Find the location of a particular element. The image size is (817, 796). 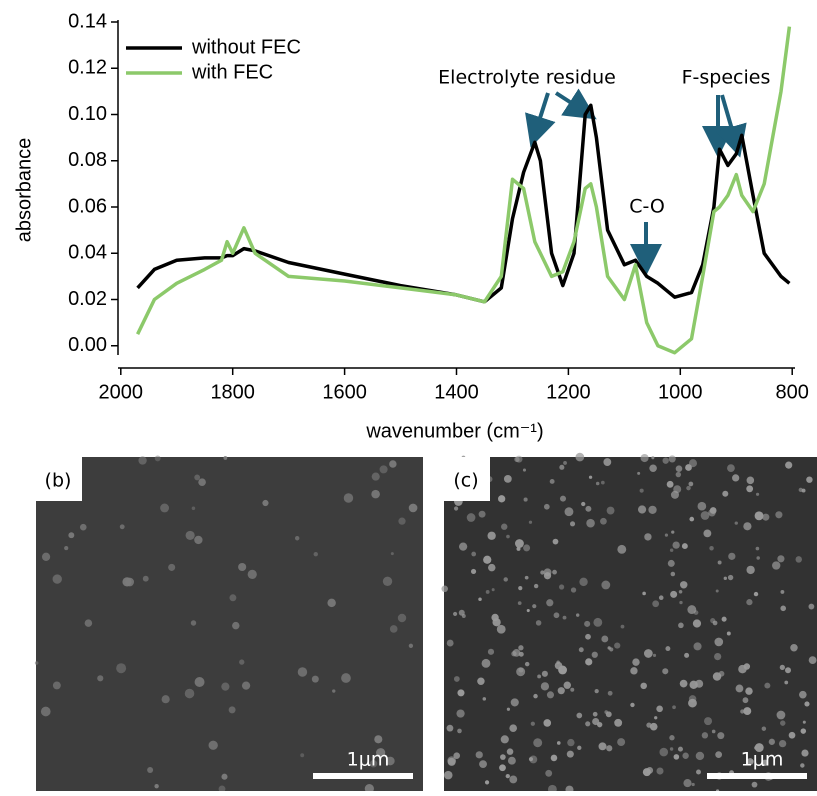

annotation: C-O is located at coordinates (647, 207).